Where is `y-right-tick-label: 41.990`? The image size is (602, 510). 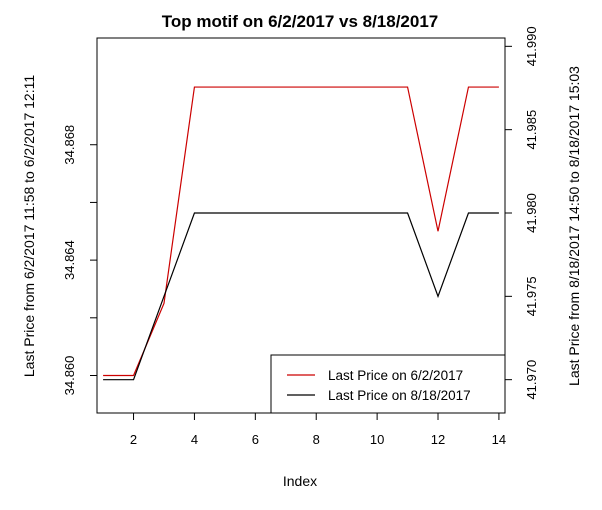 y-right-tick-label: 41.990 is located at coordinates (531, 46).